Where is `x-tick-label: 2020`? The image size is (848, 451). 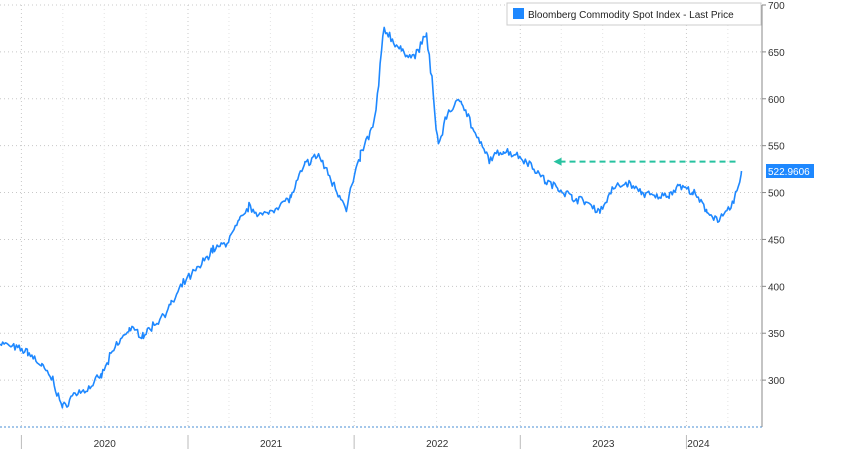
x-tick-label: 2020 is located at coordinates (105, 444).